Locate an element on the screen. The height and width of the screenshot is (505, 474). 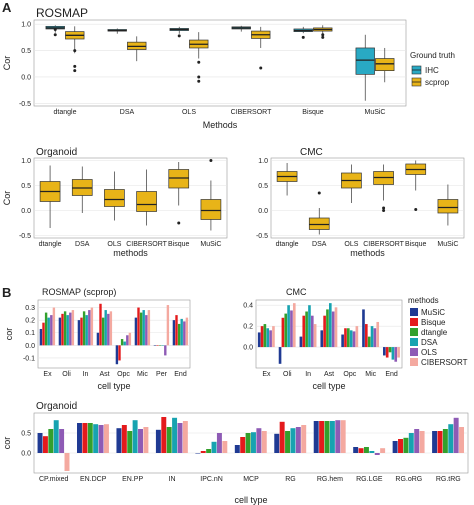
y-tick-label: 0.2 is located at coordinates (248, 327).